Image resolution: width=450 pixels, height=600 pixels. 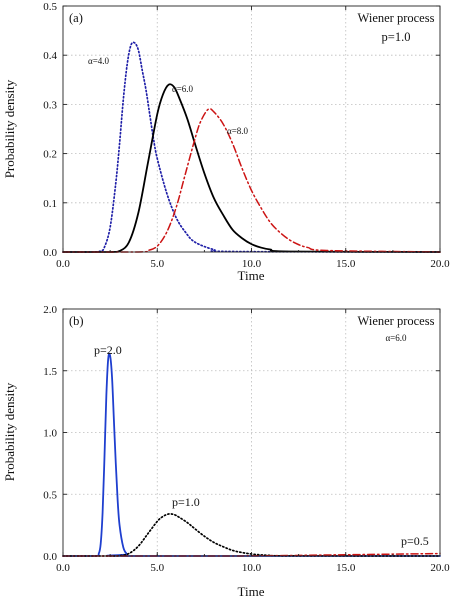 What do you see at coordinates (50, 372) in the screenshot?
I see `y-tick-label: 1.5` at bounding box center [50, 372].